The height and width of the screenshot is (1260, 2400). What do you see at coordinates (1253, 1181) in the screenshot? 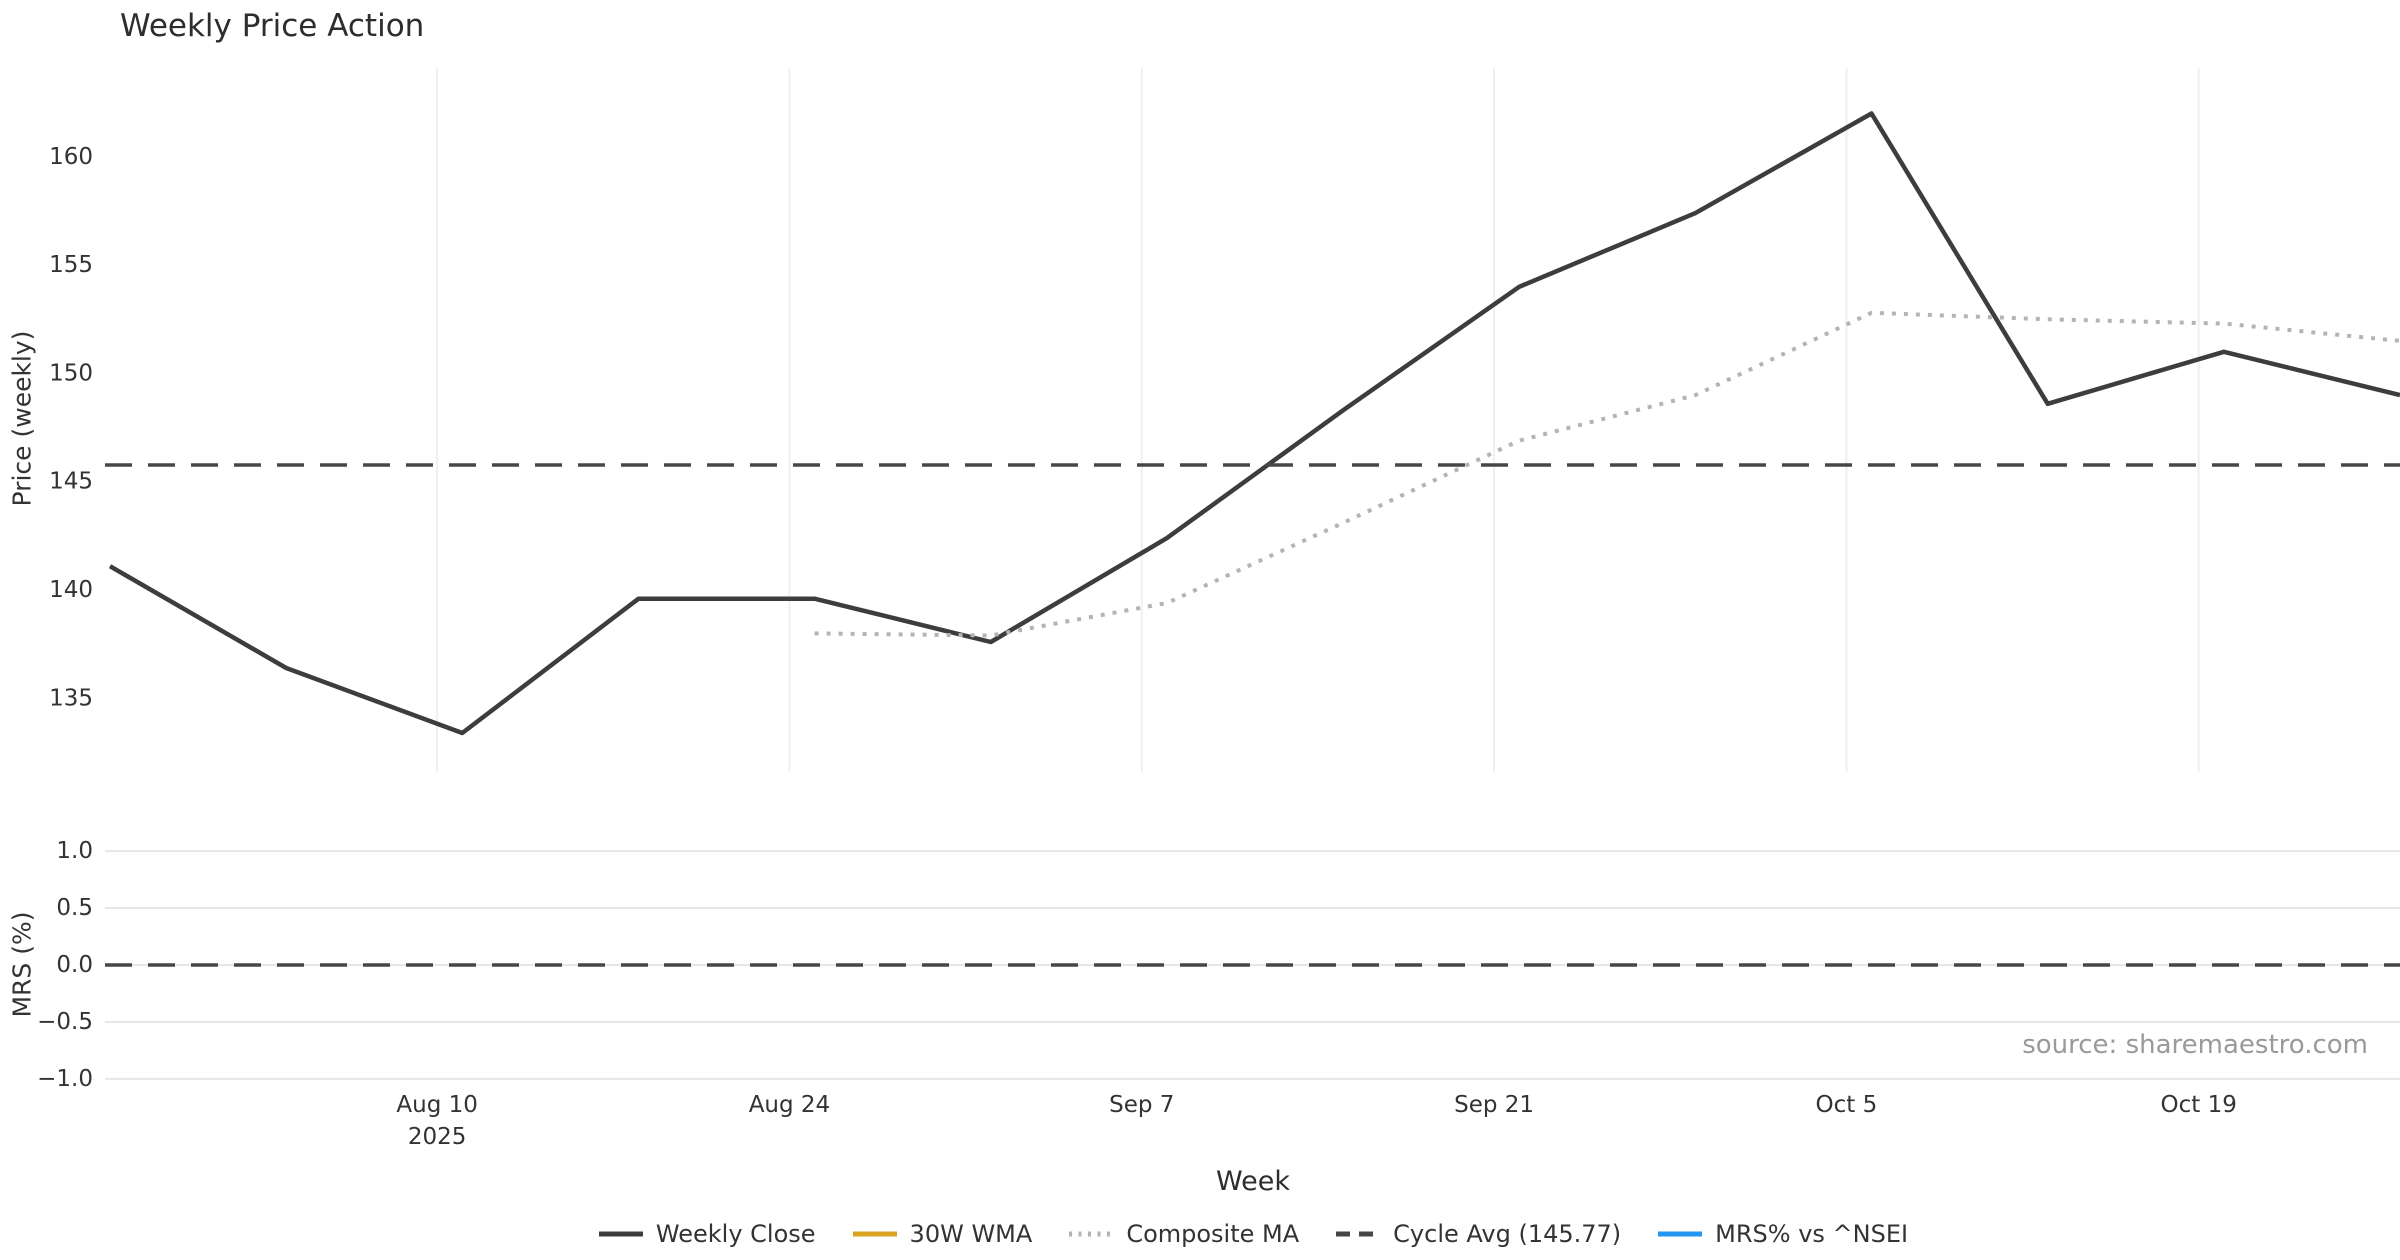
I see `x-axis-label: Week` at bounding box center [1253, 1181].